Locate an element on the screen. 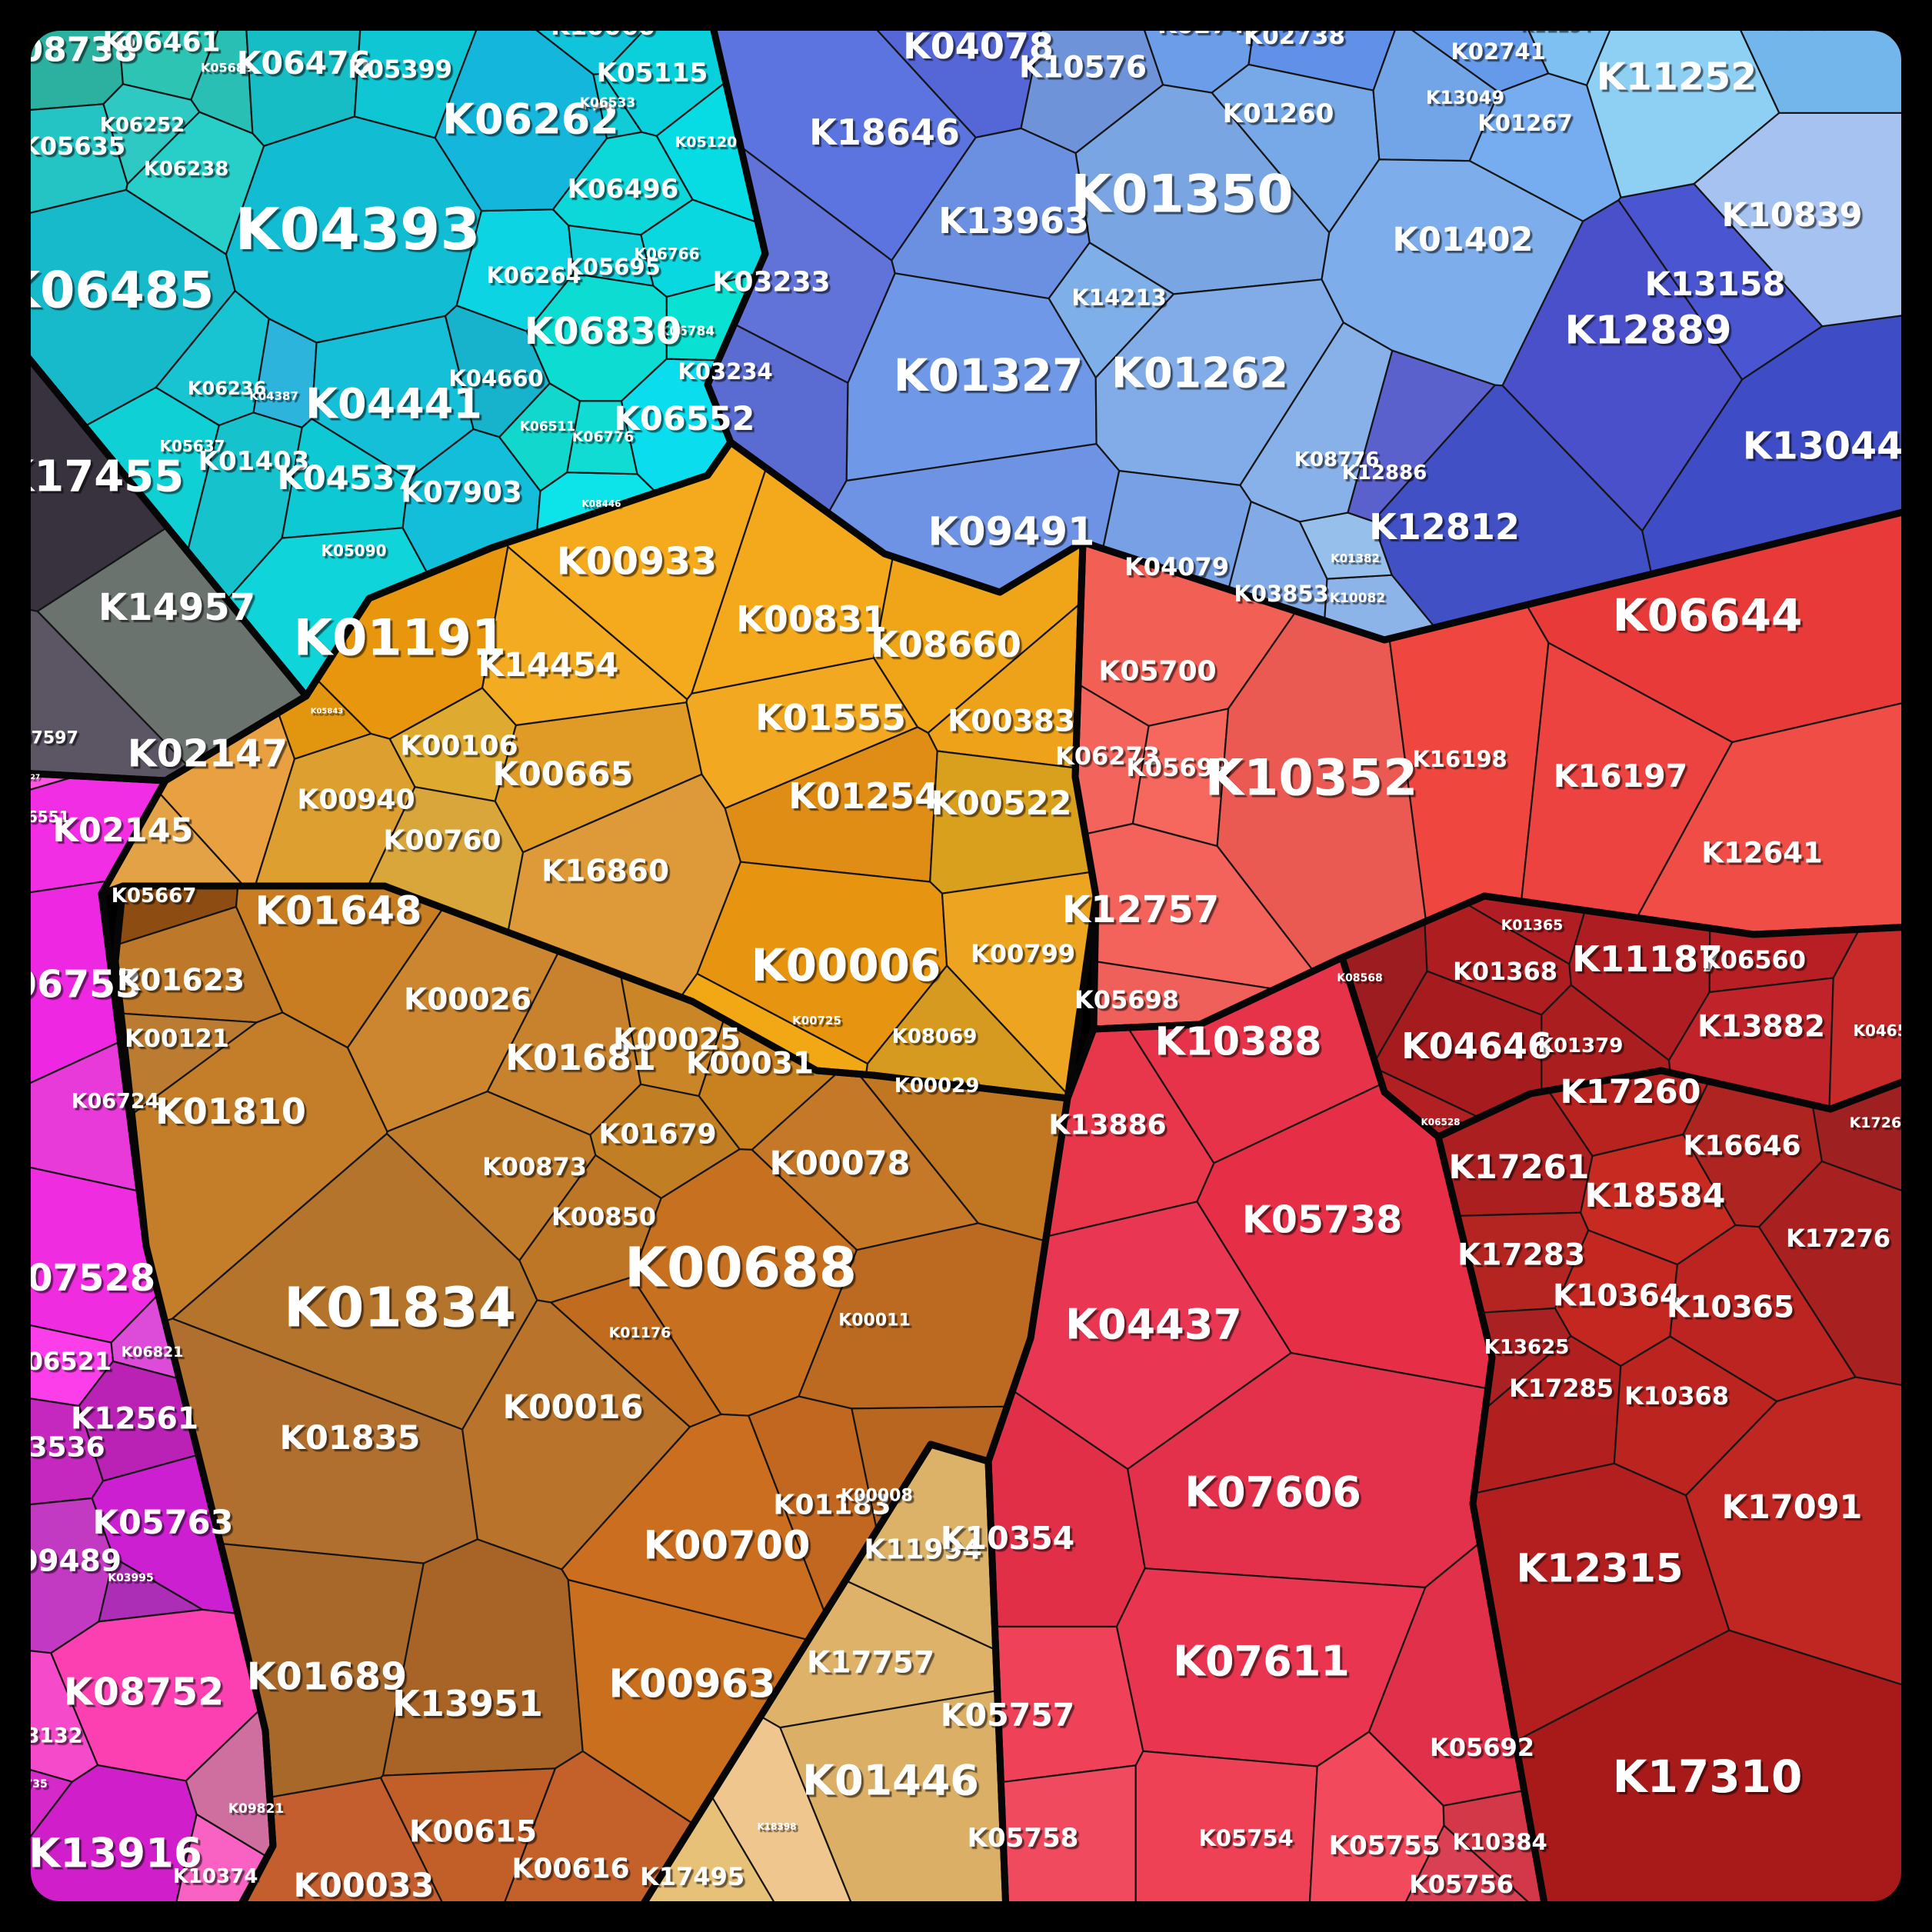 This screenshot has width=1932, height=1932. cell-K00700 is located at coordinates (693, 1527).